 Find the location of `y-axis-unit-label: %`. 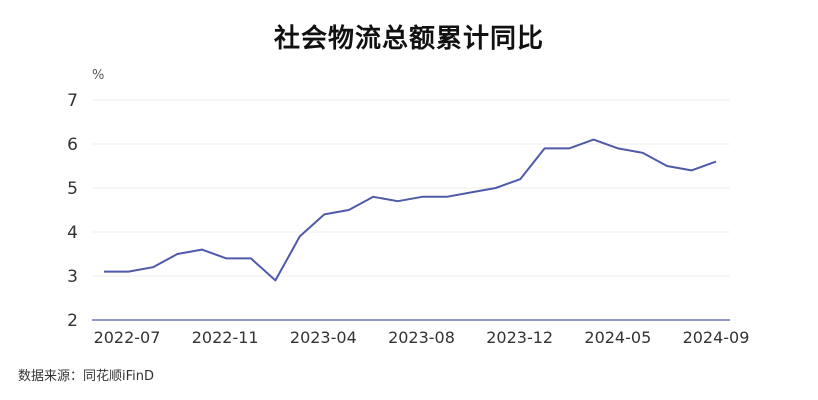

y-axis-unit-label: % is located at coordinates (98, 75).